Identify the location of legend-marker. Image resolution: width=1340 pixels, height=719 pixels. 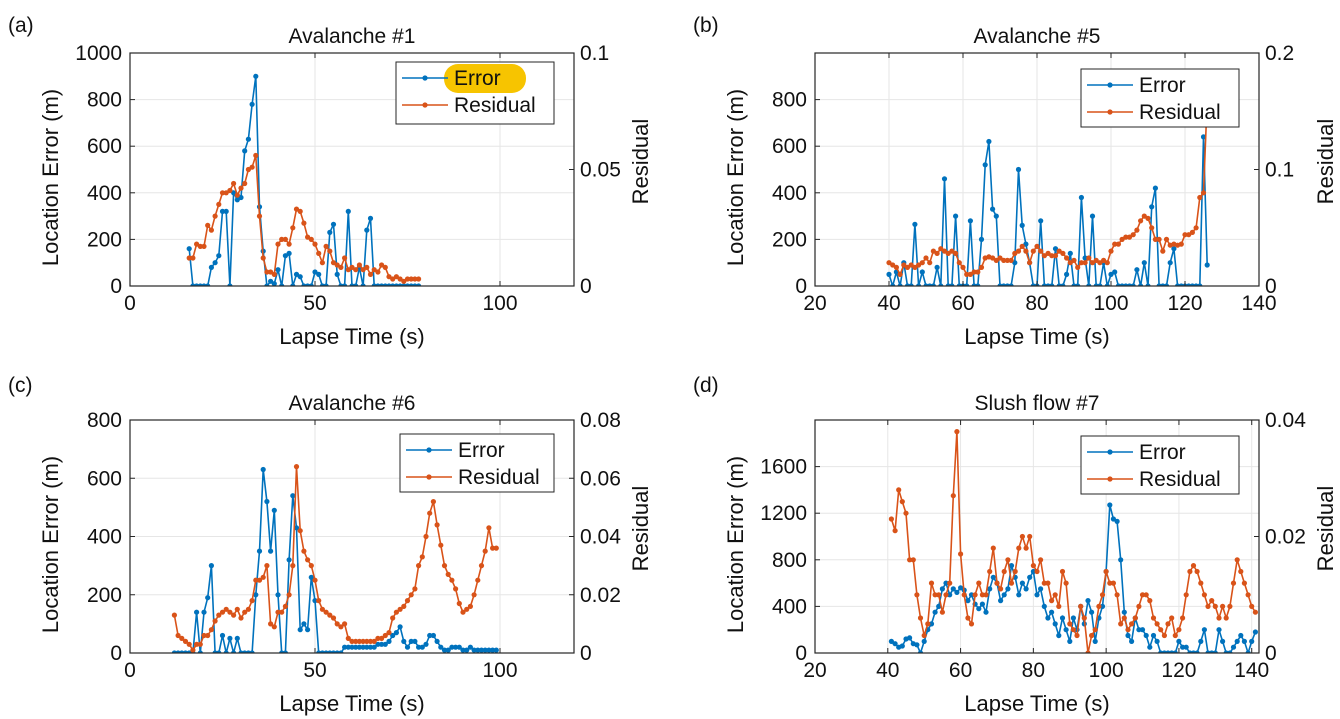
(425, 105).